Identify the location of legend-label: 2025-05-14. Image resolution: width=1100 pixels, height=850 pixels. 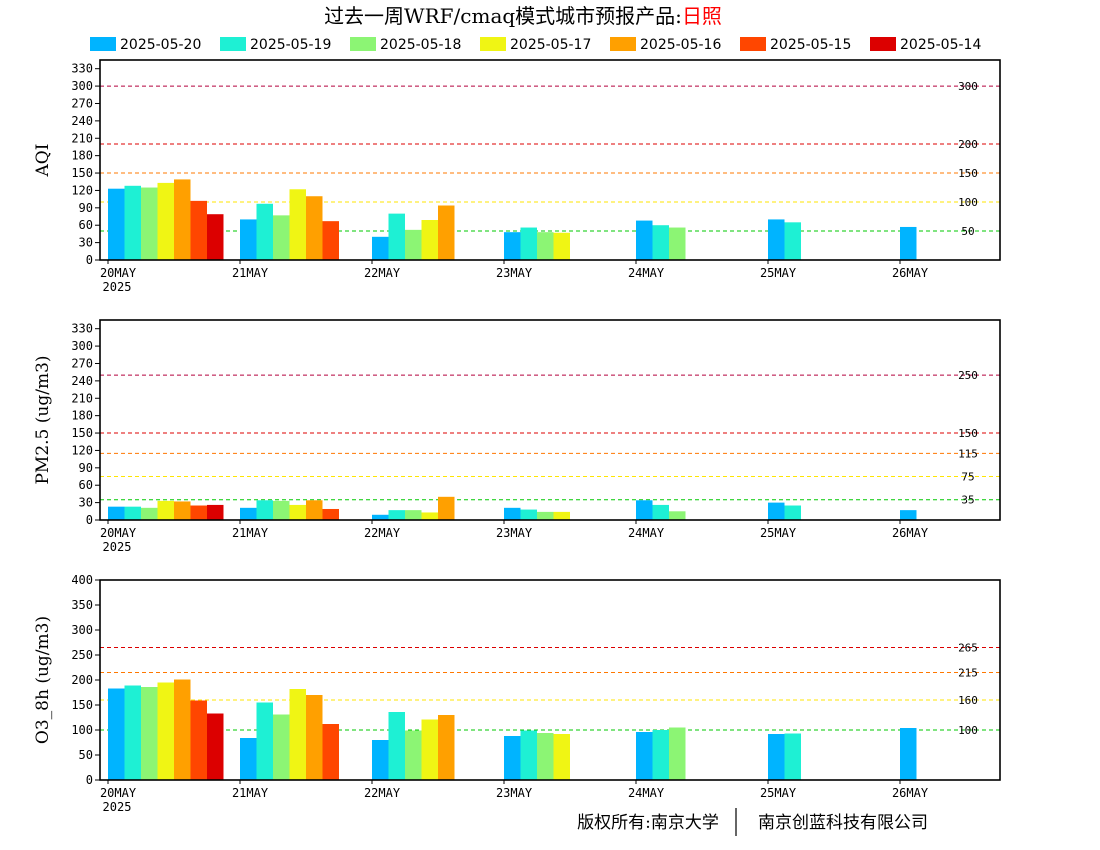
(940, 45).